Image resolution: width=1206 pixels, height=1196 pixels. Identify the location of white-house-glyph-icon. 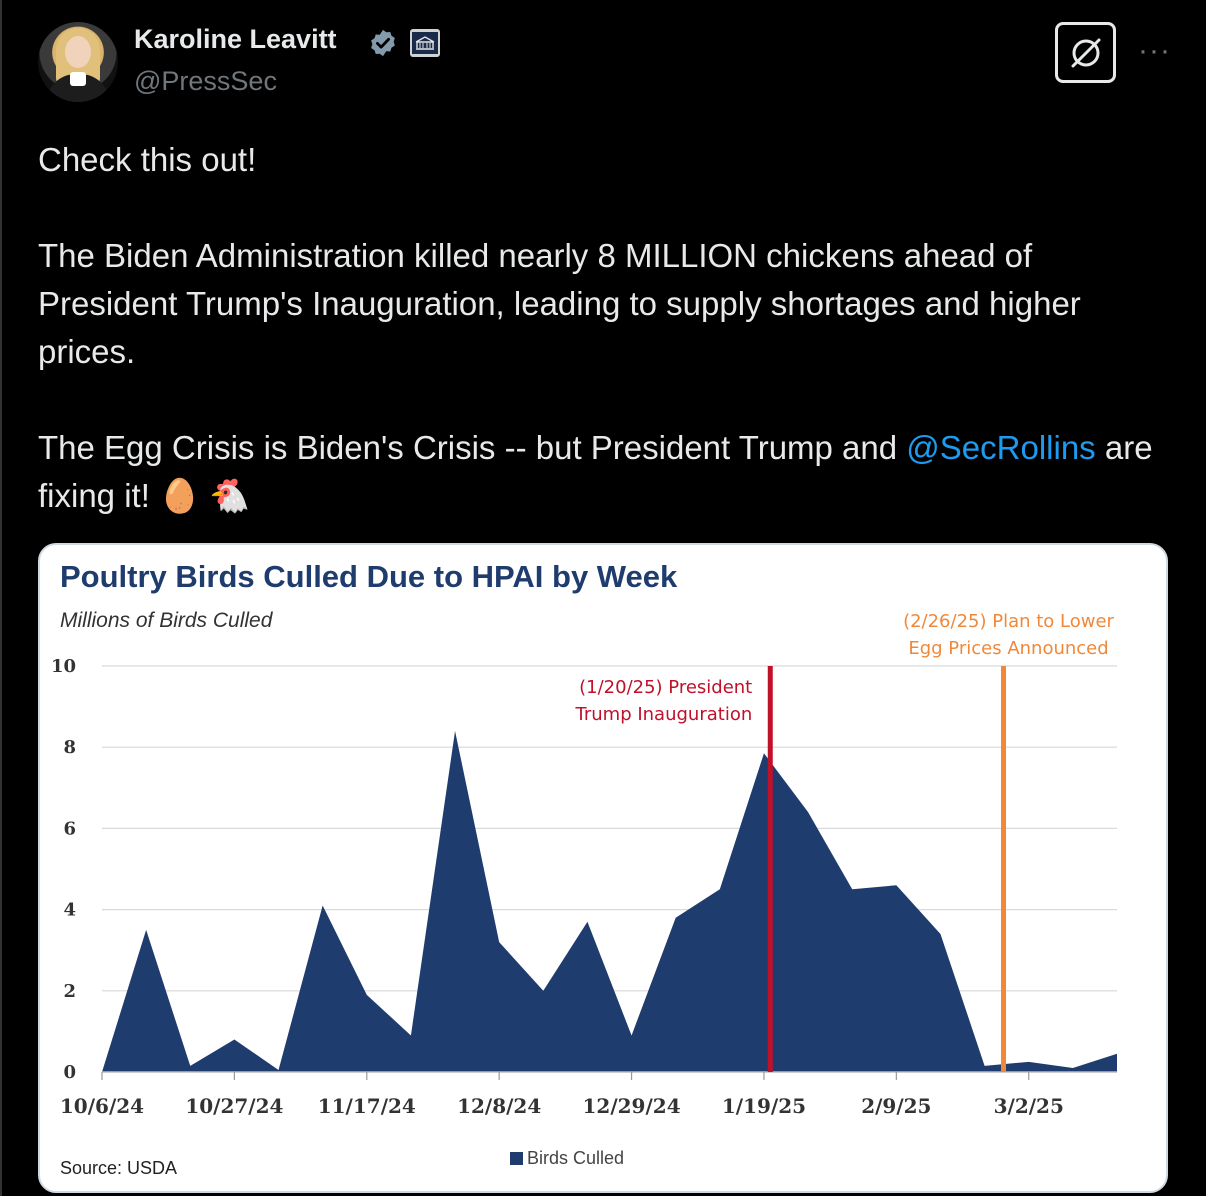
(425, 43).